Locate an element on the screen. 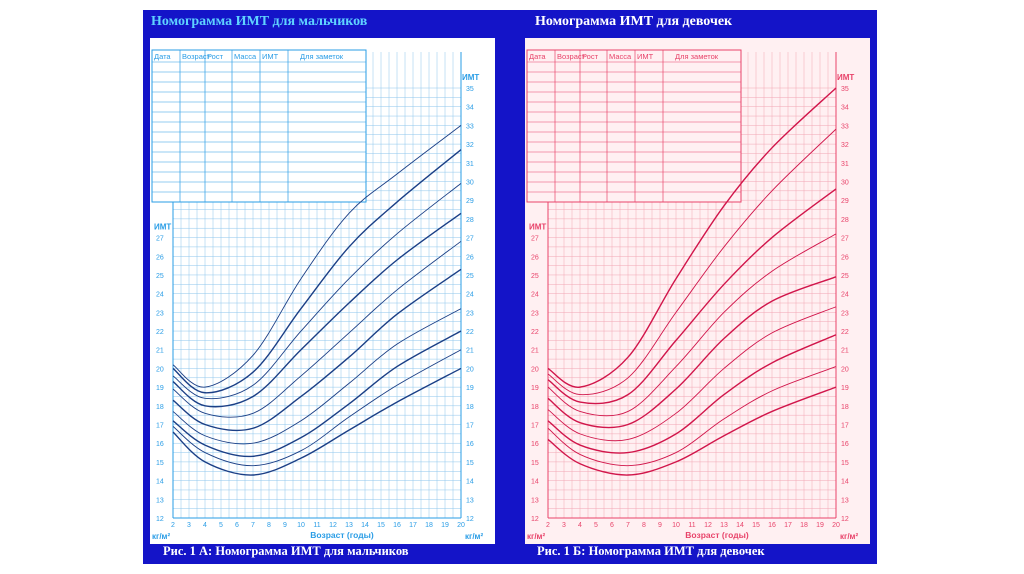 The height and width of the screenshot is (574, 1024). y-tick-label-right: 32 is located at coordinates (845, 145).